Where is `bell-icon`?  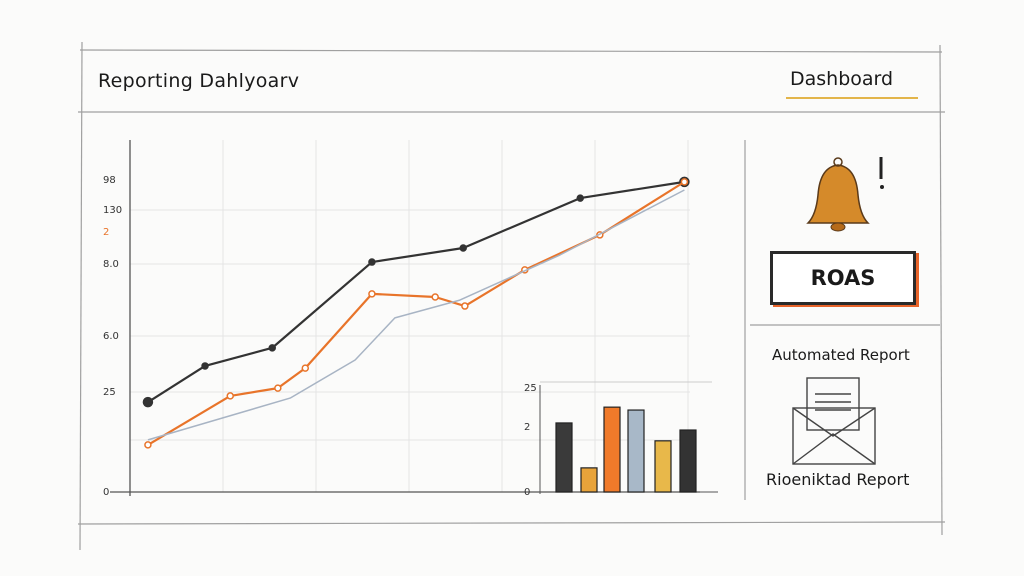 bell-icon is located at coordinates (845, 194).